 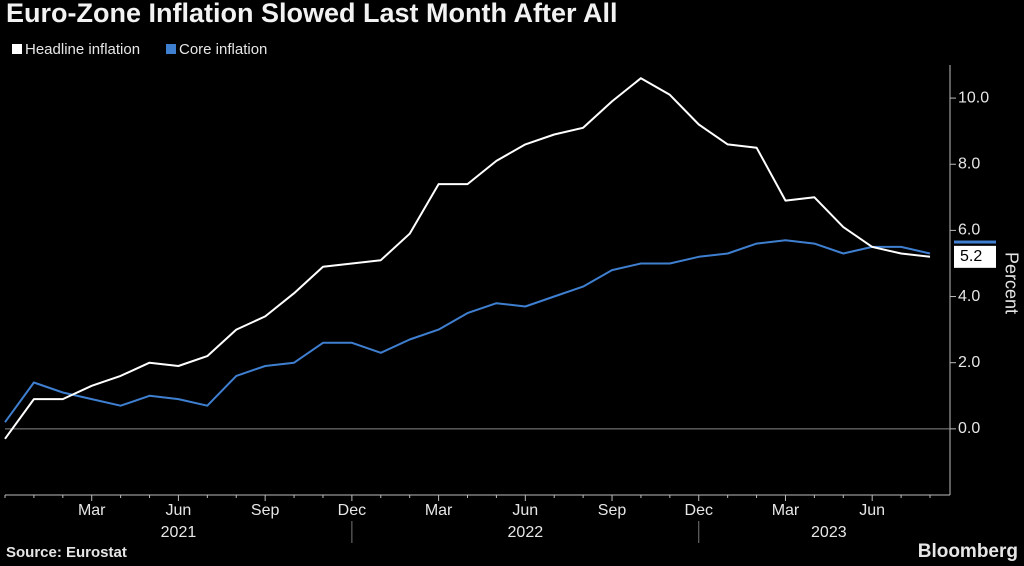 I want to click on y-tick-label: 8.0, so click(x=969, y=163).